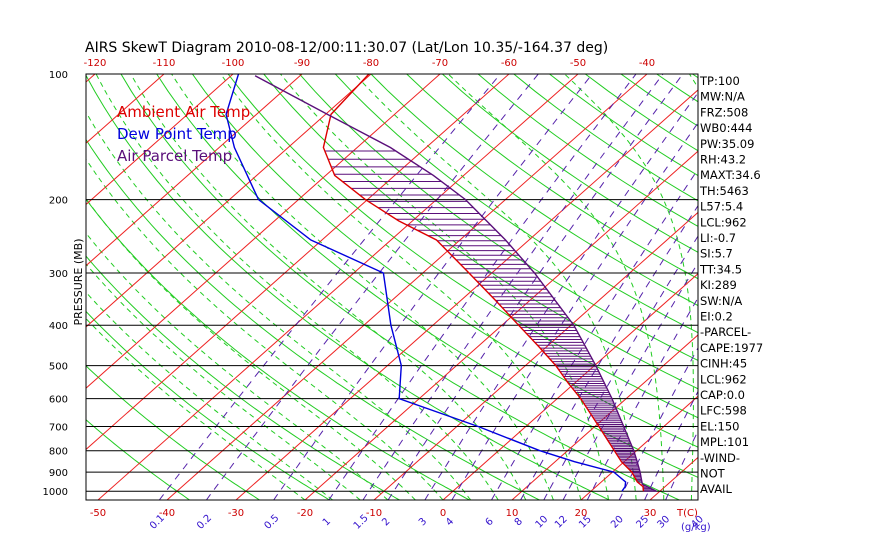 Image resolution: width=870 pixels, height=560 pixels. What do you see at coordinates (542, 522) in the screenshot?
I see `mixing-ratio-label: 10` at bounding box center [542, 522].